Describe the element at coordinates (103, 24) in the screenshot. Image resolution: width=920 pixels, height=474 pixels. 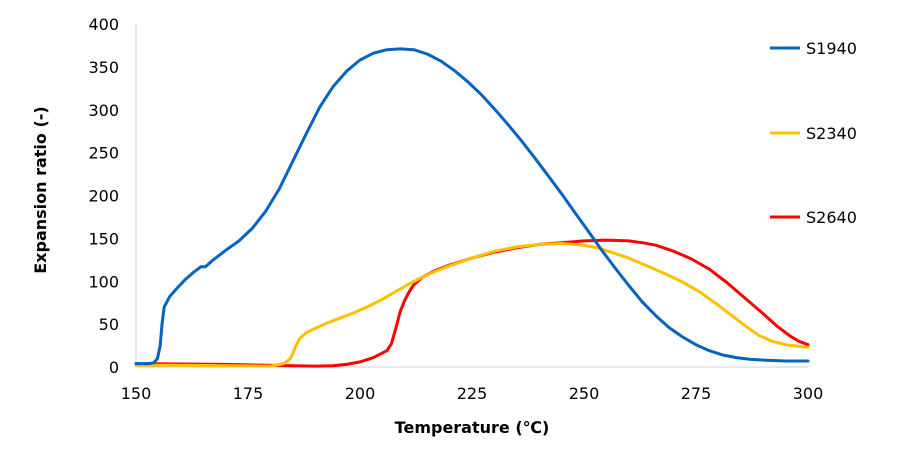
I see `y-tick-label: 400` at that location.